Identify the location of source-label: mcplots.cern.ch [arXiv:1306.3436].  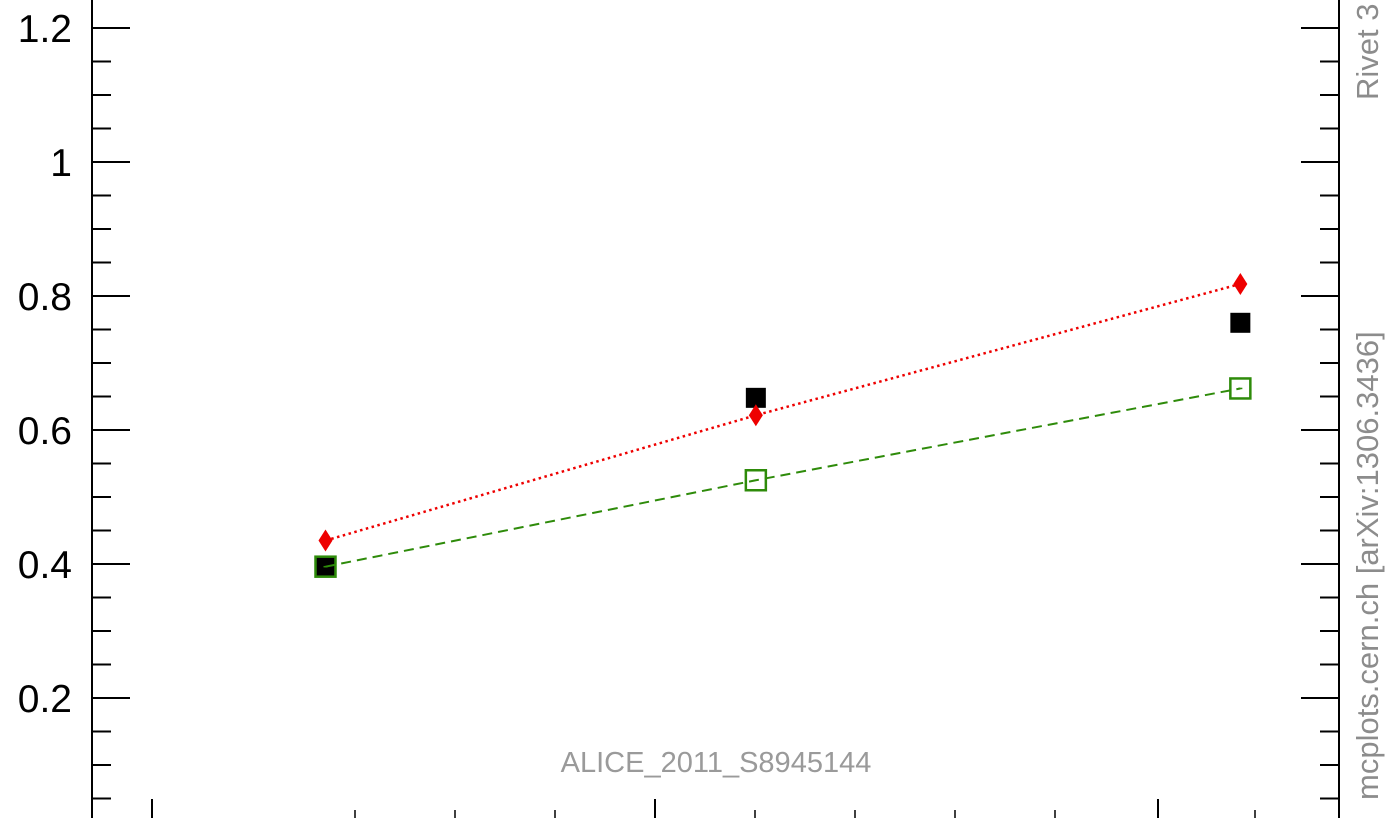
(1367, 565).